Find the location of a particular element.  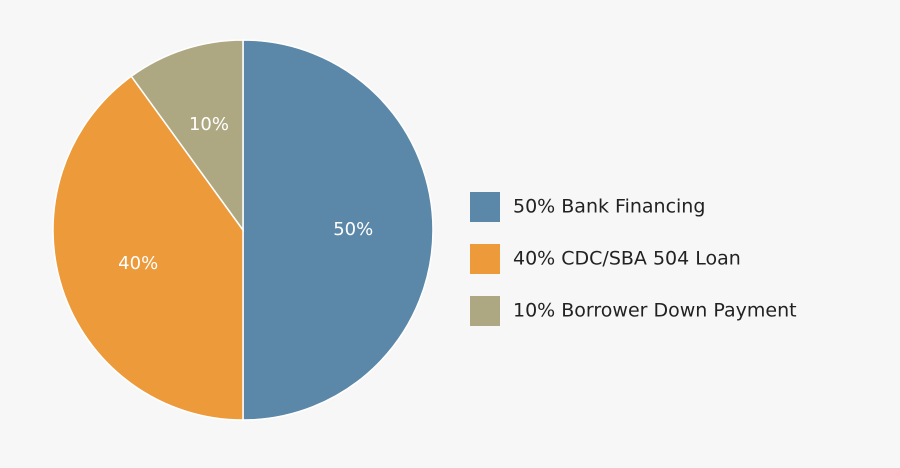

slice-label: 10% is located at coordinates (209, 124).